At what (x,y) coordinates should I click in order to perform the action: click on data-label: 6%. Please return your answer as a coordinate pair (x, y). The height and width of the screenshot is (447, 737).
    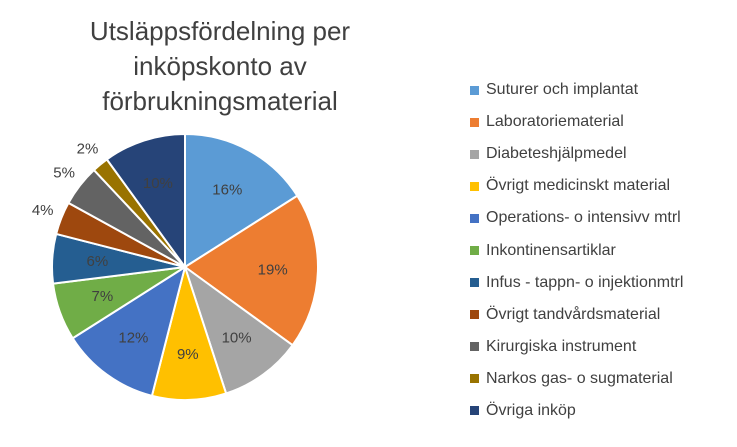
    Looking at the image, I should click on (98, 261).